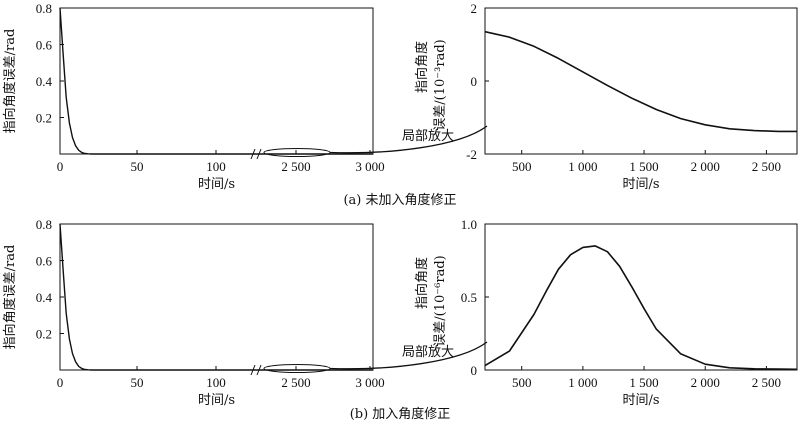  Describe the element at coordinates (440, 300) in the screenshot. I see `right-y-axis-label-line2: 误差/(10⁻⁶rad)` at that location.